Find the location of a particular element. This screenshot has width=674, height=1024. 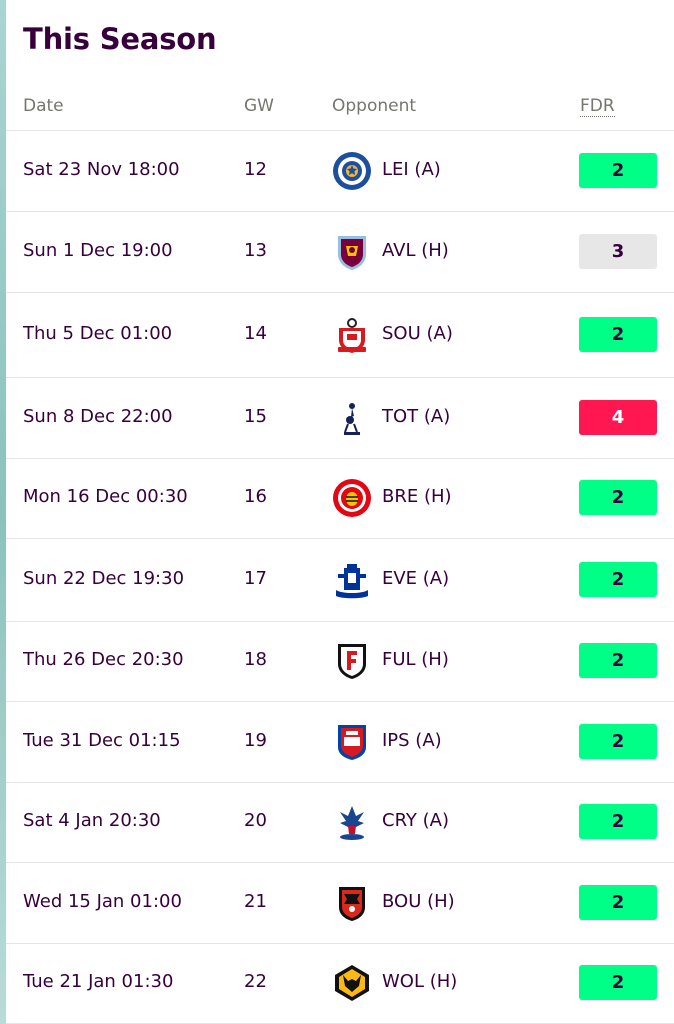

ipswich-crest-icon is located at coordinates (352, 742).